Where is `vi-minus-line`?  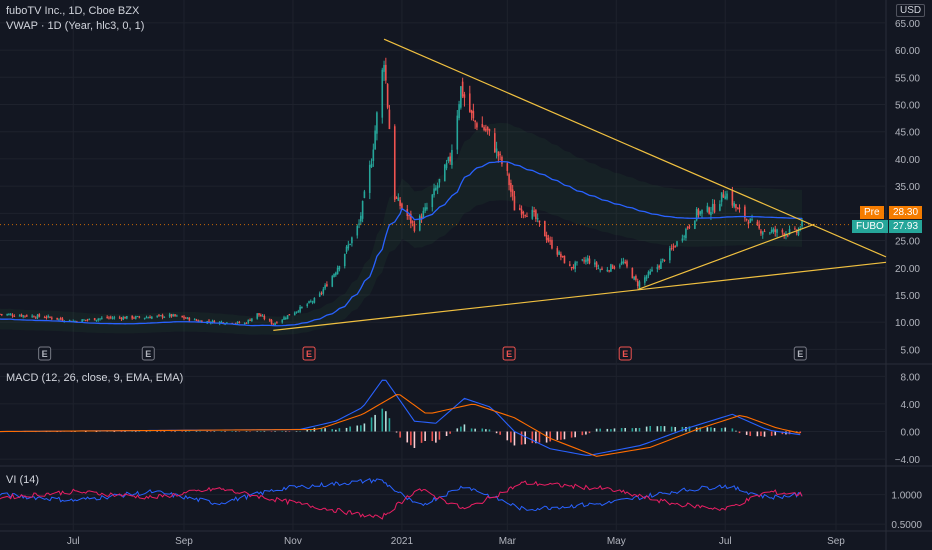
vi-minus-line is located at coordinates (401, 500).